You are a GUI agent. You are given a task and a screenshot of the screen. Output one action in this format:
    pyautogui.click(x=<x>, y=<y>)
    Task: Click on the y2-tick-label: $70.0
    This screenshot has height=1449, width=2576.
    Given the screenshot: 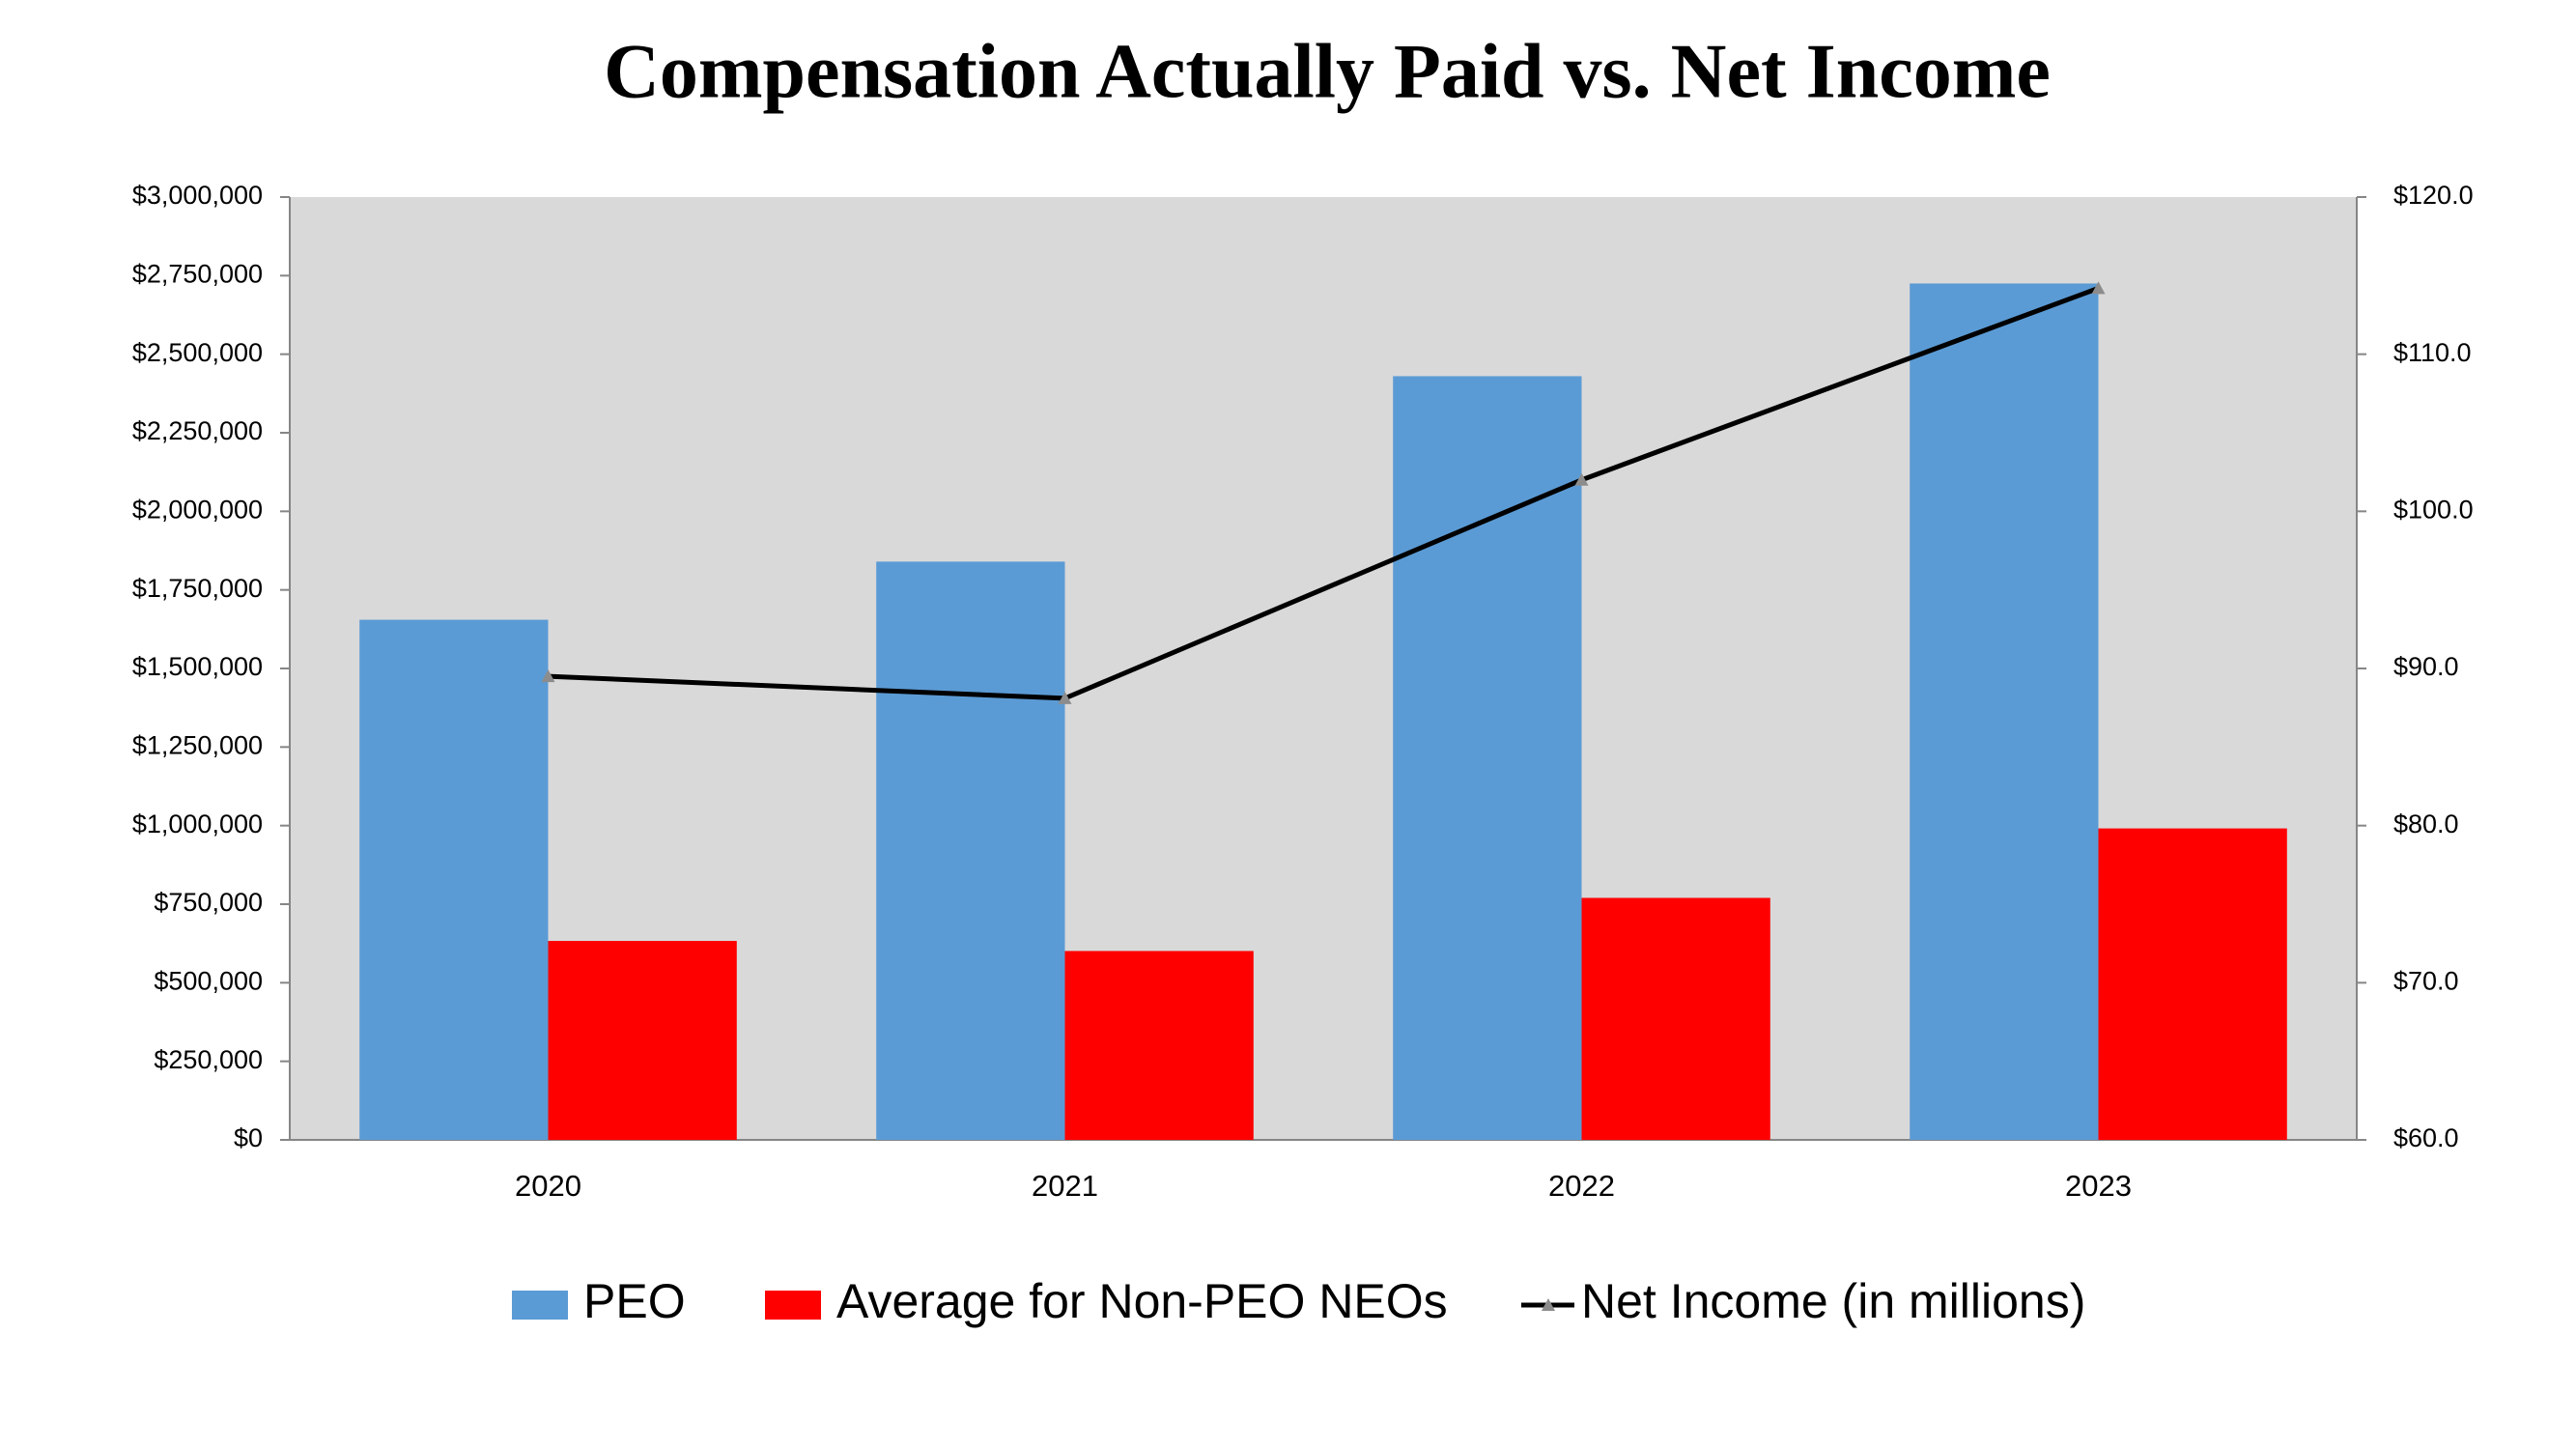 What is the action you would take?
    pyautogui.click(x=2426, y=980)
    